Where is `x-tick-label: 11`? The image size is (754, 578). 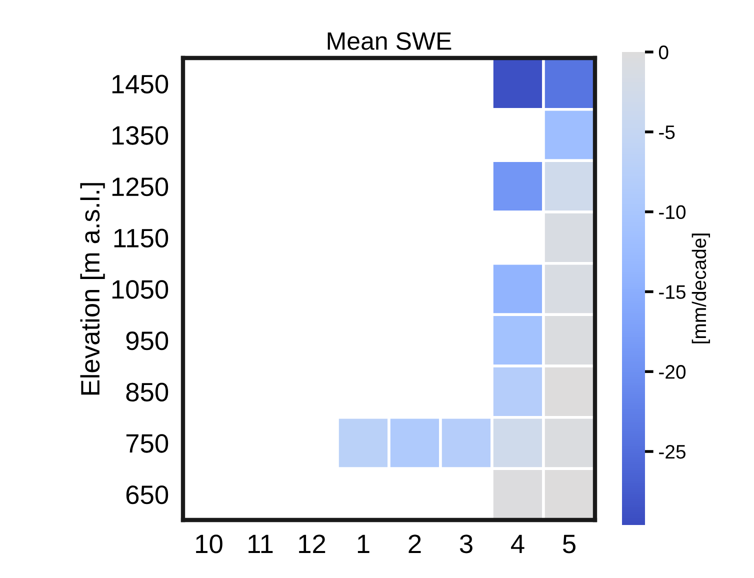 x-tick-label: 11 is located at coordinates (260, 544).